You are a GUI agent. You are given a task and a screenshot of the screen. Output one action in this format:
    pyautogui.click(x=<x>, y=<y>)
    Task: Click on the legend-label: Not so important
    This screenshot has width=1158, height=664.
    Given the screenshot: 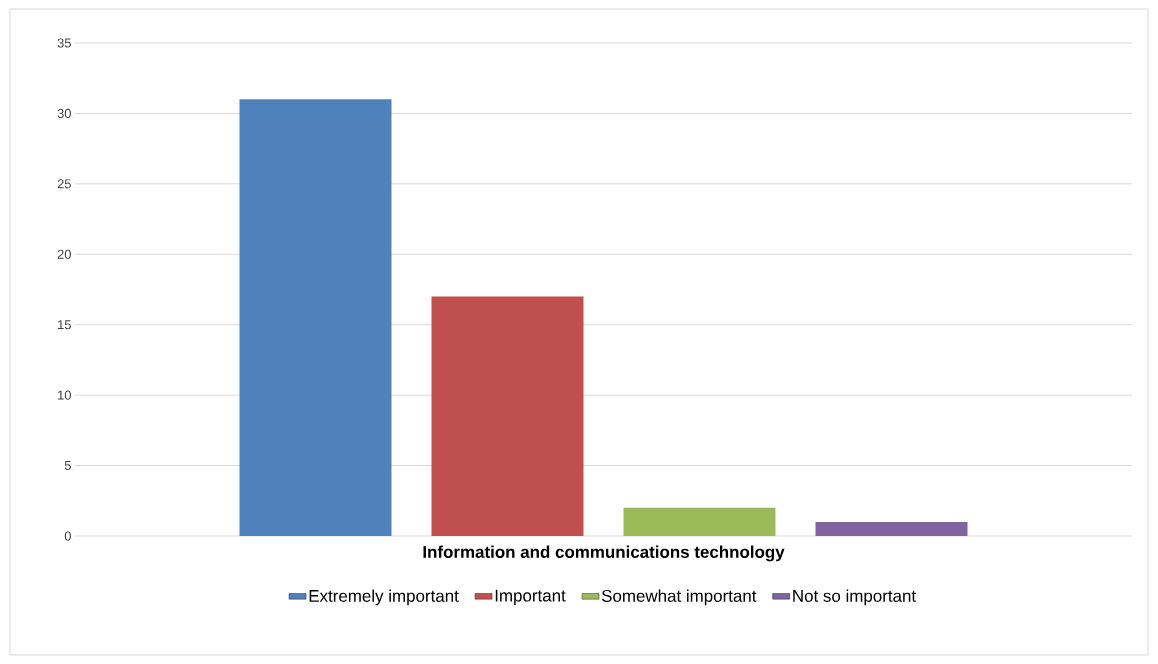 What is the action you would take?
    pyautogui.click(x=854, y=597)
    